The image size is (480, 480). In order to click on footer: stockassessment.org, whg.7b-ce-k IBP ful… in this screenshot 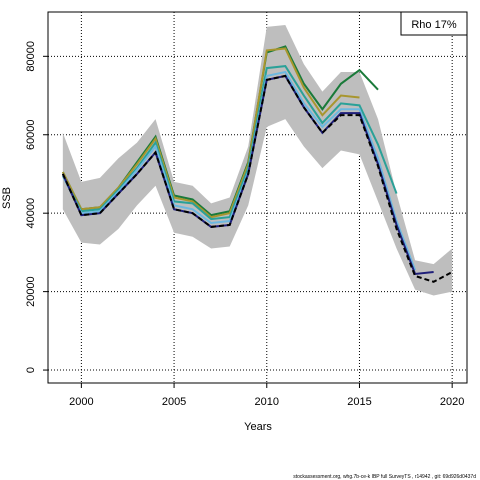, I will do `click(384, 477)`.